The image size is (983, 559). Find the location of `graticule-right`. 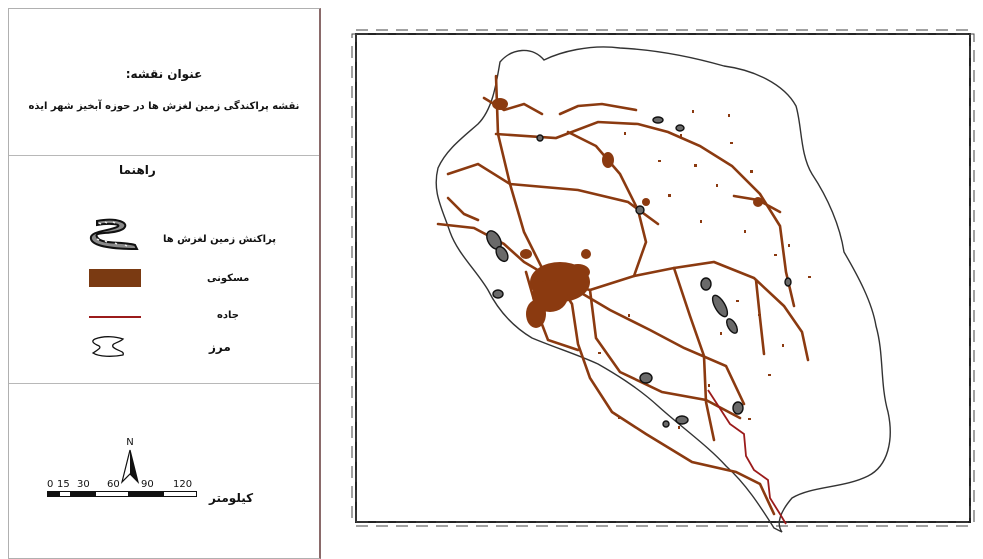

graticule-right is located at coordinates (972, 278).